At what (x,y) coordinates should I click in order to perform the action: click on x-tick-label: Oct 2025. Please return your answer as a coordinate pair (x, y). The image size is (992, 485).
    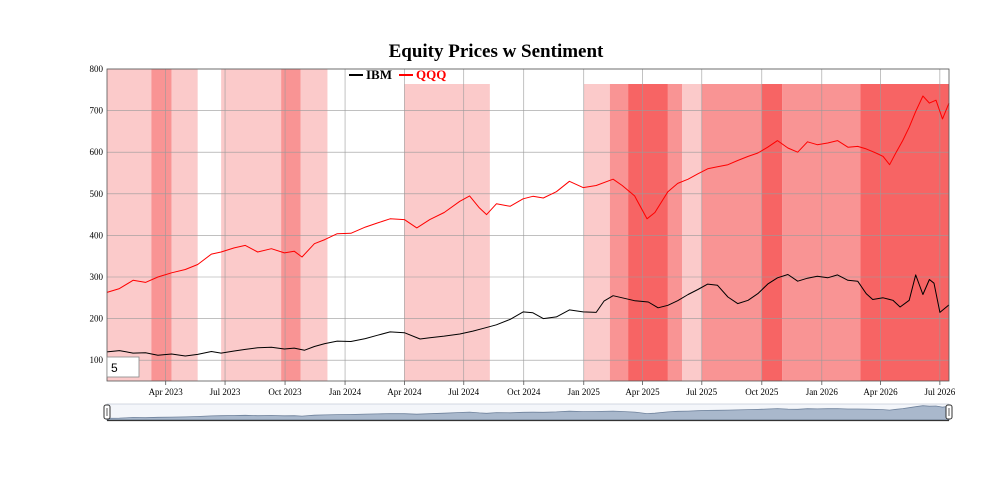
    Looking at the image, I should click on (762, 392).